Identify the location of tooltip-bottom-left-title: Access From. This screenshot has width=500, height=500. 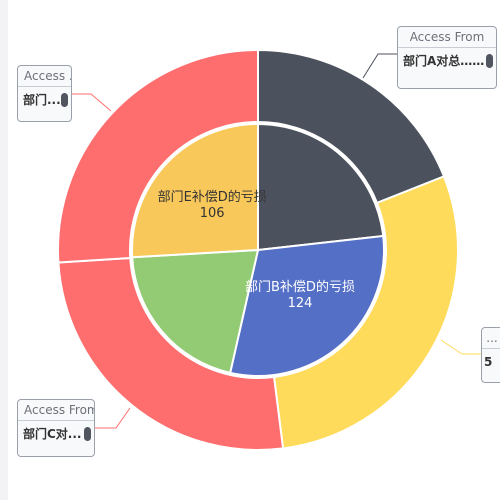
(56, 410).